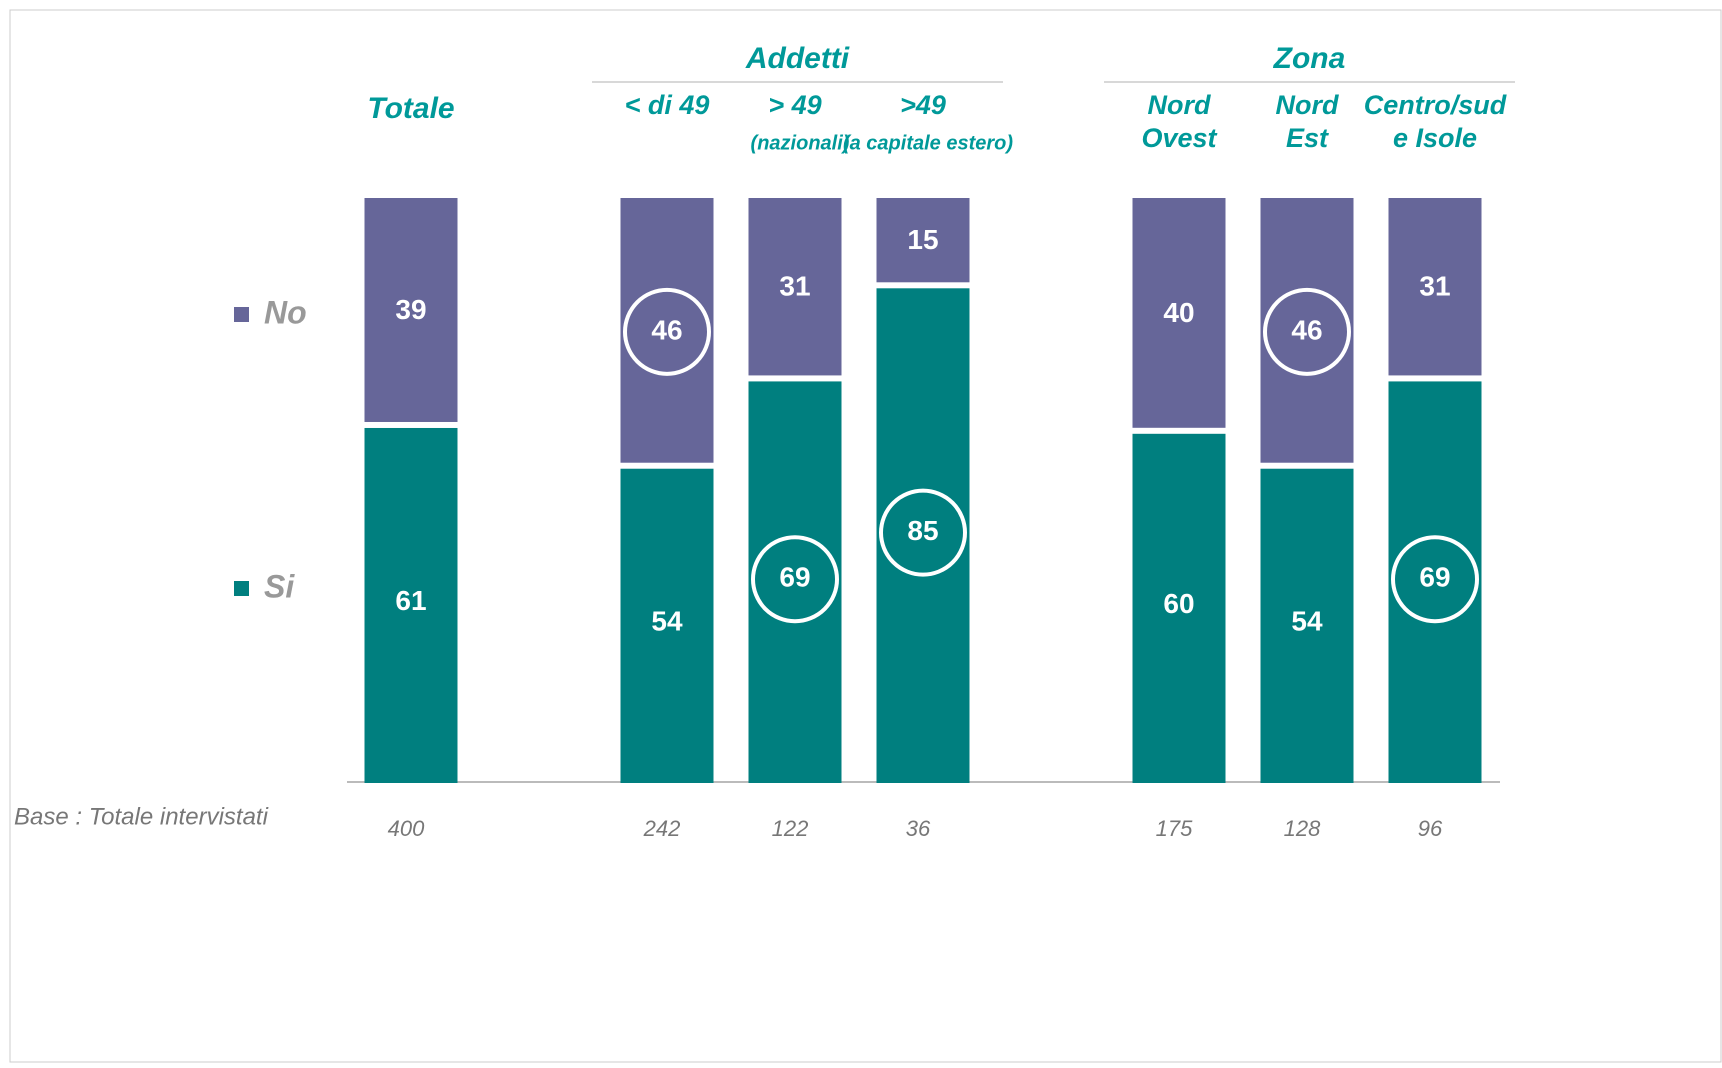  What do you see at coordinates (923, 105) in the screenshot?
I see `category-label: >49` at bounding box center [923, 105].